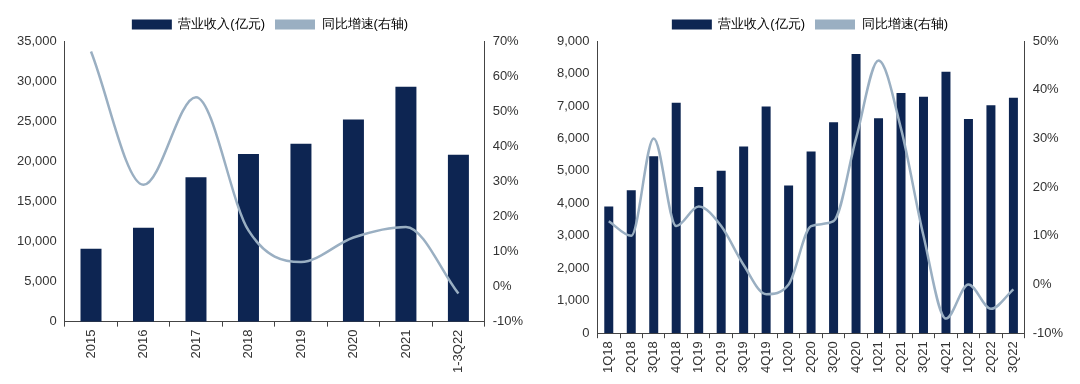 This screenshot has height=384, width=1080. I want to click on x-tick-label: 3Q18, so click(653, 357).